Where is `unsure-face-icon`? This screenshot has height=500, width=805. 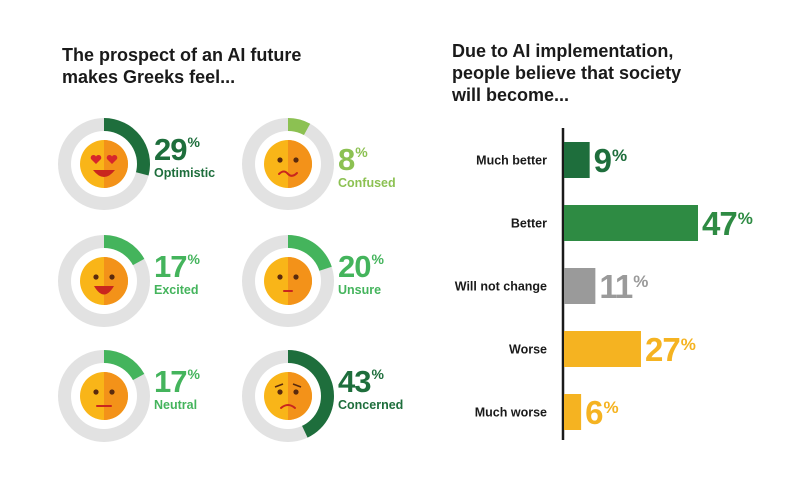
unsure-face-icon is located at coordinates (288, 281).